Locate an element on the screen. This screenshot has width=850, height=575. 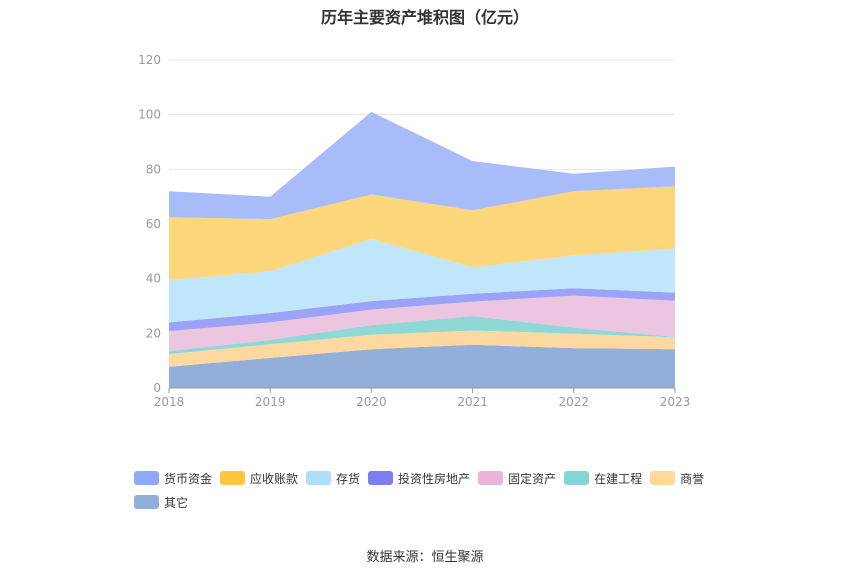
y-tick-label: 120 is located at coordinates (149, 60).